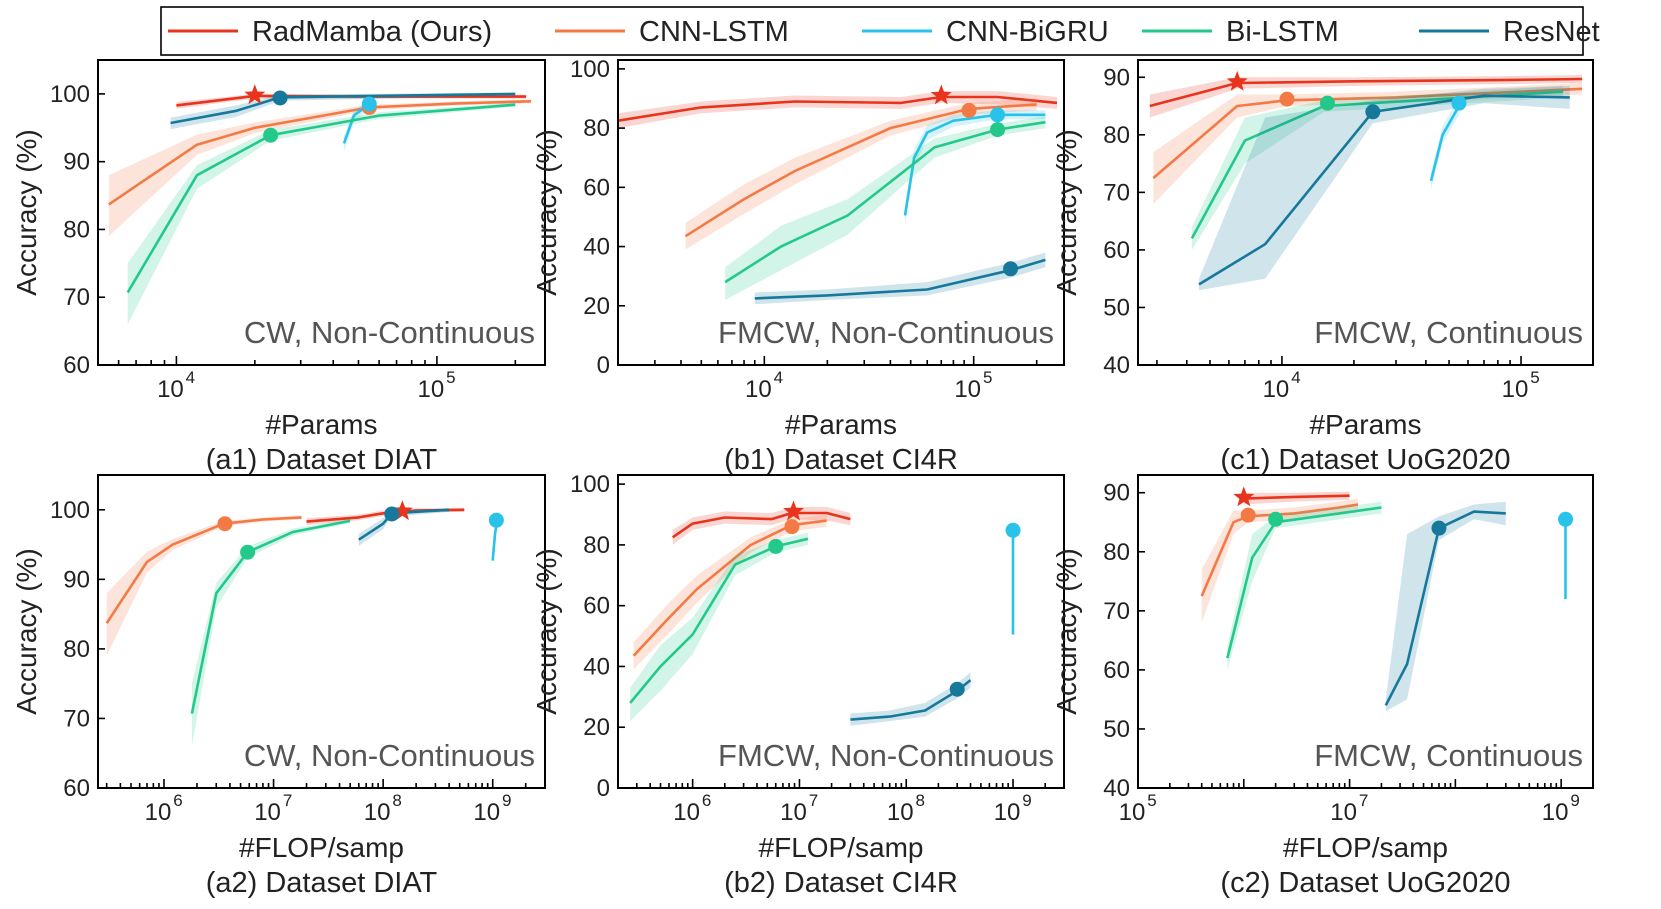 The image size is (1661, 909). What do you see at coordinates (343, 108) in the screenshot?
I see `line-resnet` at bounding box center [343, 108].